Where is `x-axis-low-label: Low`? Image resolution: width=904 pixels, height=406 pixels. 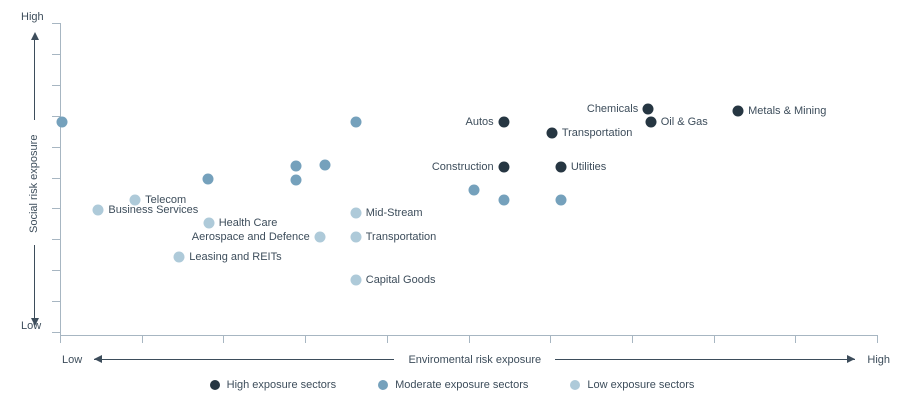 x-axis-low-label: Low is located at coordinates (72, 359).